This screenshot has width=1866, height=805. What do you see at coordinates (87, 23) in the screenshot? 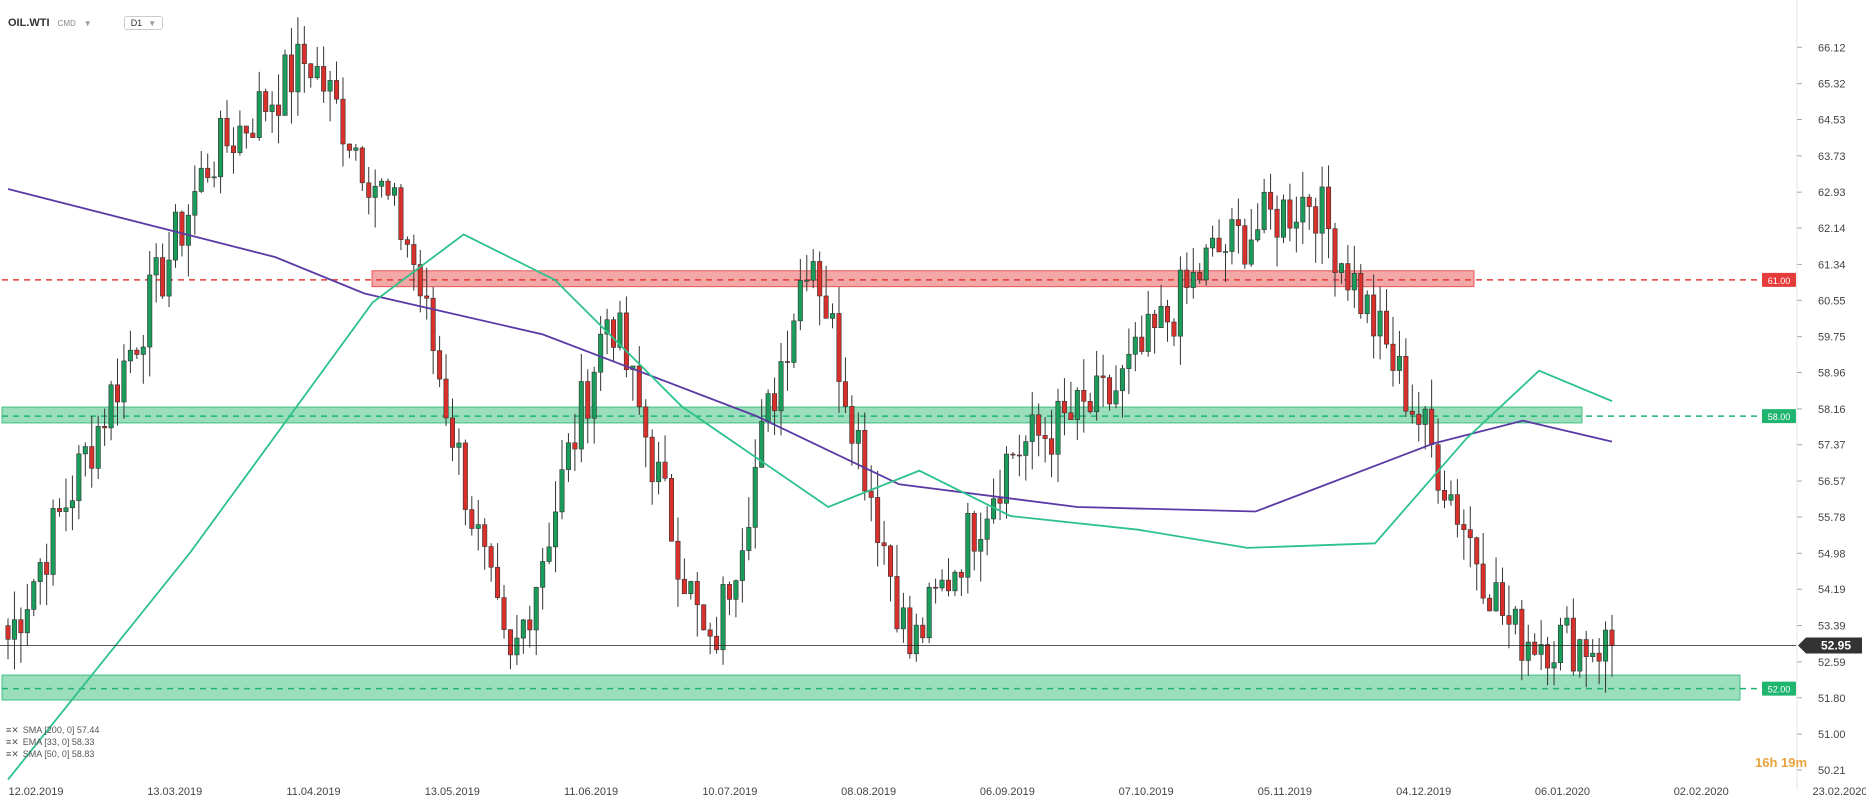
I see `chevron-down-icon: ▼` at bounding box center [87, 23].